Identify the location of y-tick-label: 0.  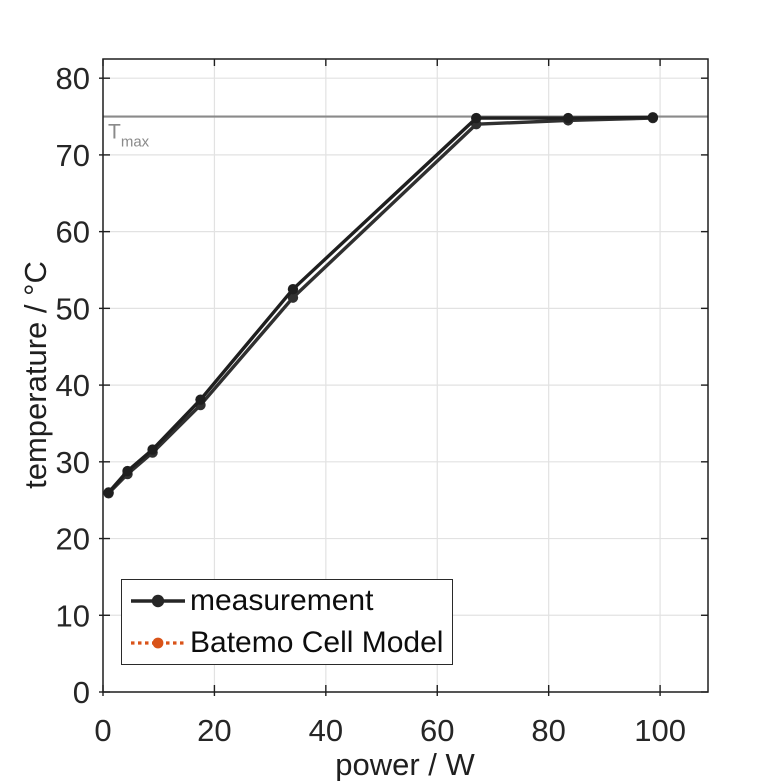
(81, 692).